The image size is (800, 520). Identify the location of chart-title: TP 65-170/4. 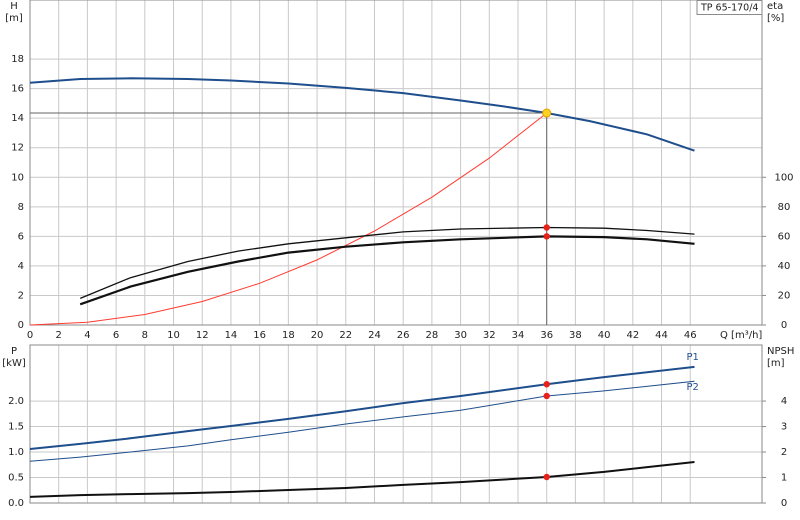
(729, 8).